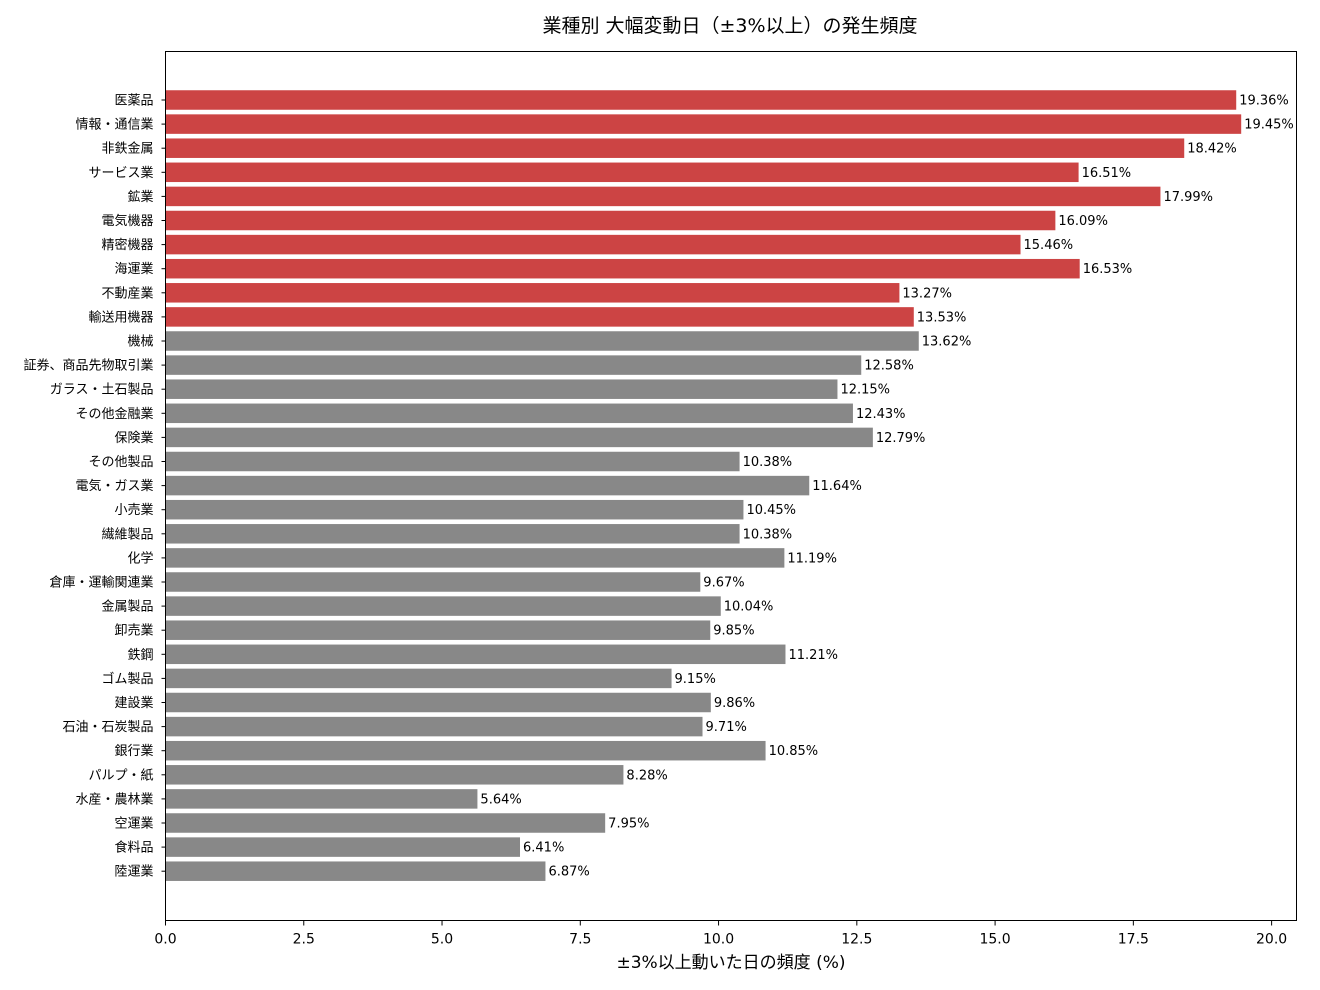 This screenshot has width=1320, height=990. I want to click on category-label: 繊維製品, so click(127, 534).